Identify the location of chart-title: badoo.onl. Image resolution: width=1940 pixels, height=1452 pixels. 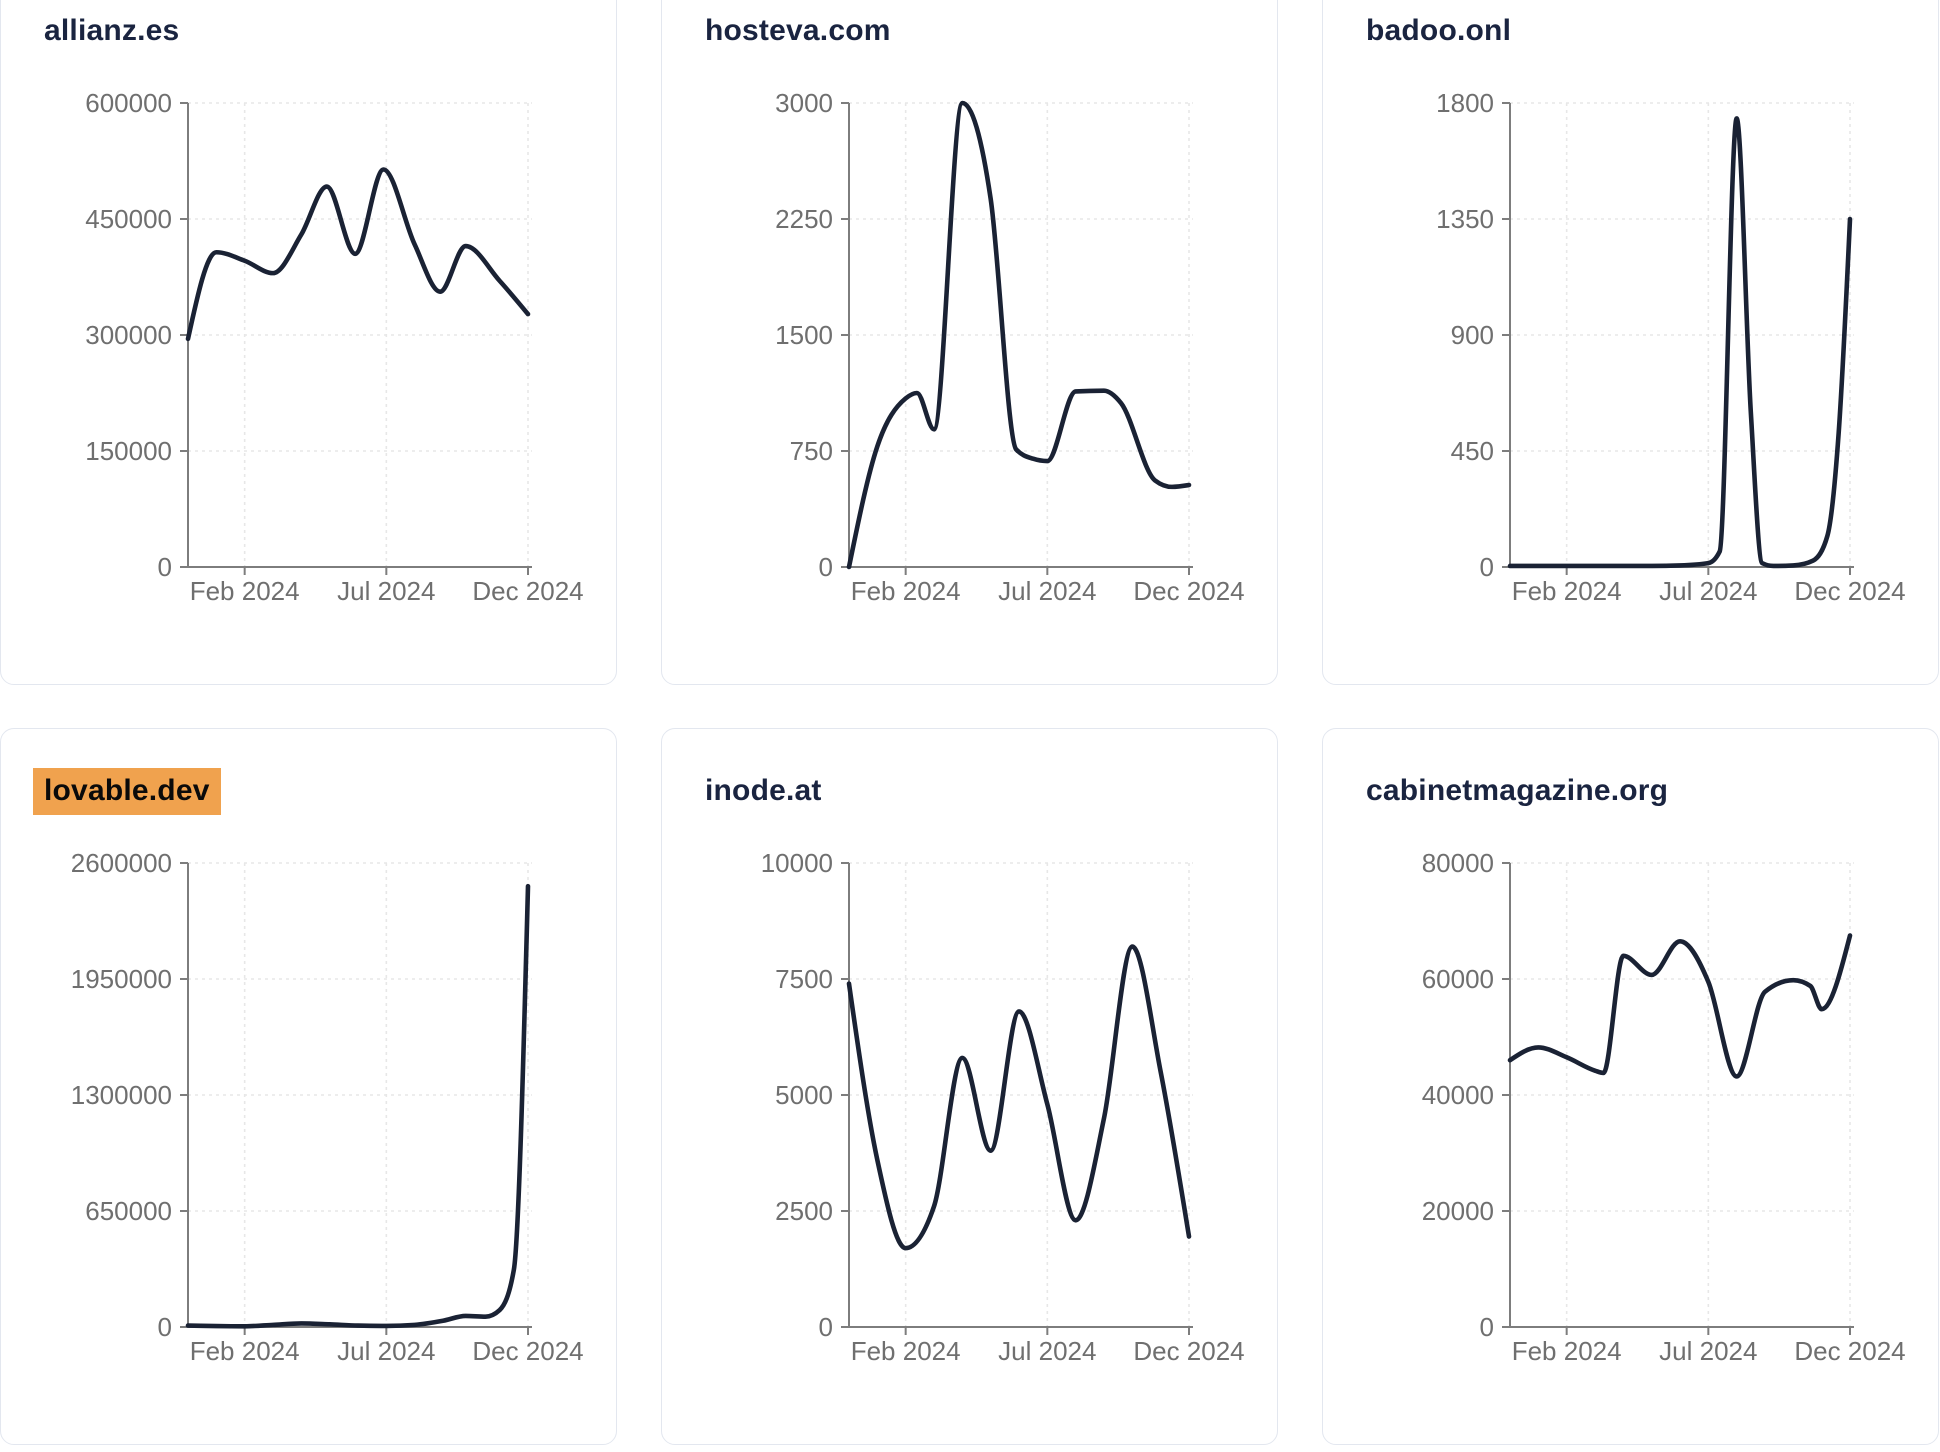
(1438, 31).